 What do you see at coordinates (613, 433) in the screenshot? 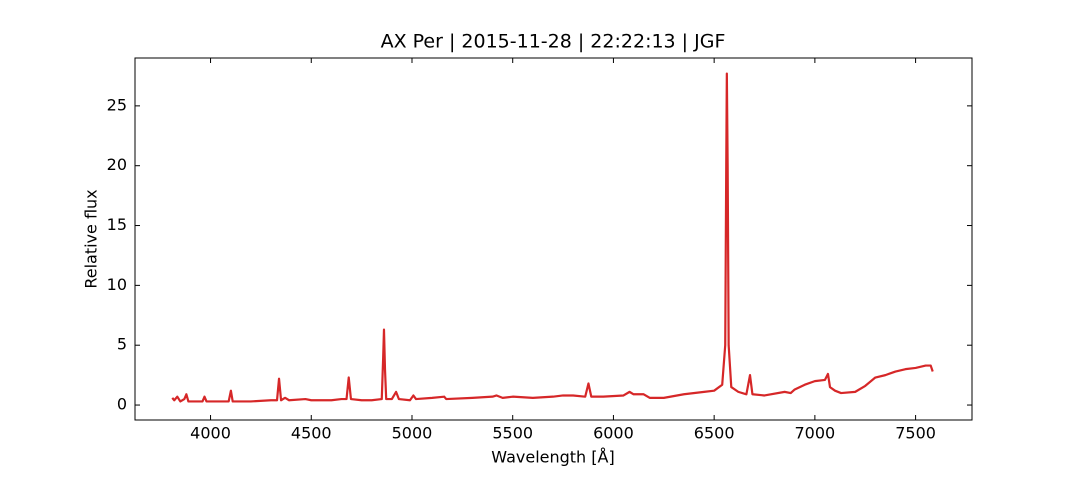
I see `x-tick-label: 6000` at bounding box center [613, 433].